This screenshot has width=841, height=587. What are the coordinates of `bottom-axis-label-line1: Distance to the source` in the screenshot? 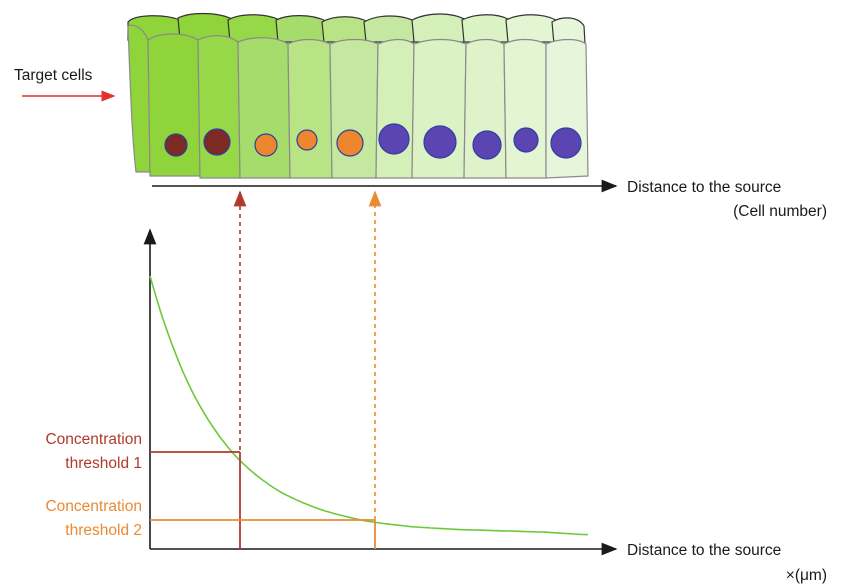 It's located at (704, 550).